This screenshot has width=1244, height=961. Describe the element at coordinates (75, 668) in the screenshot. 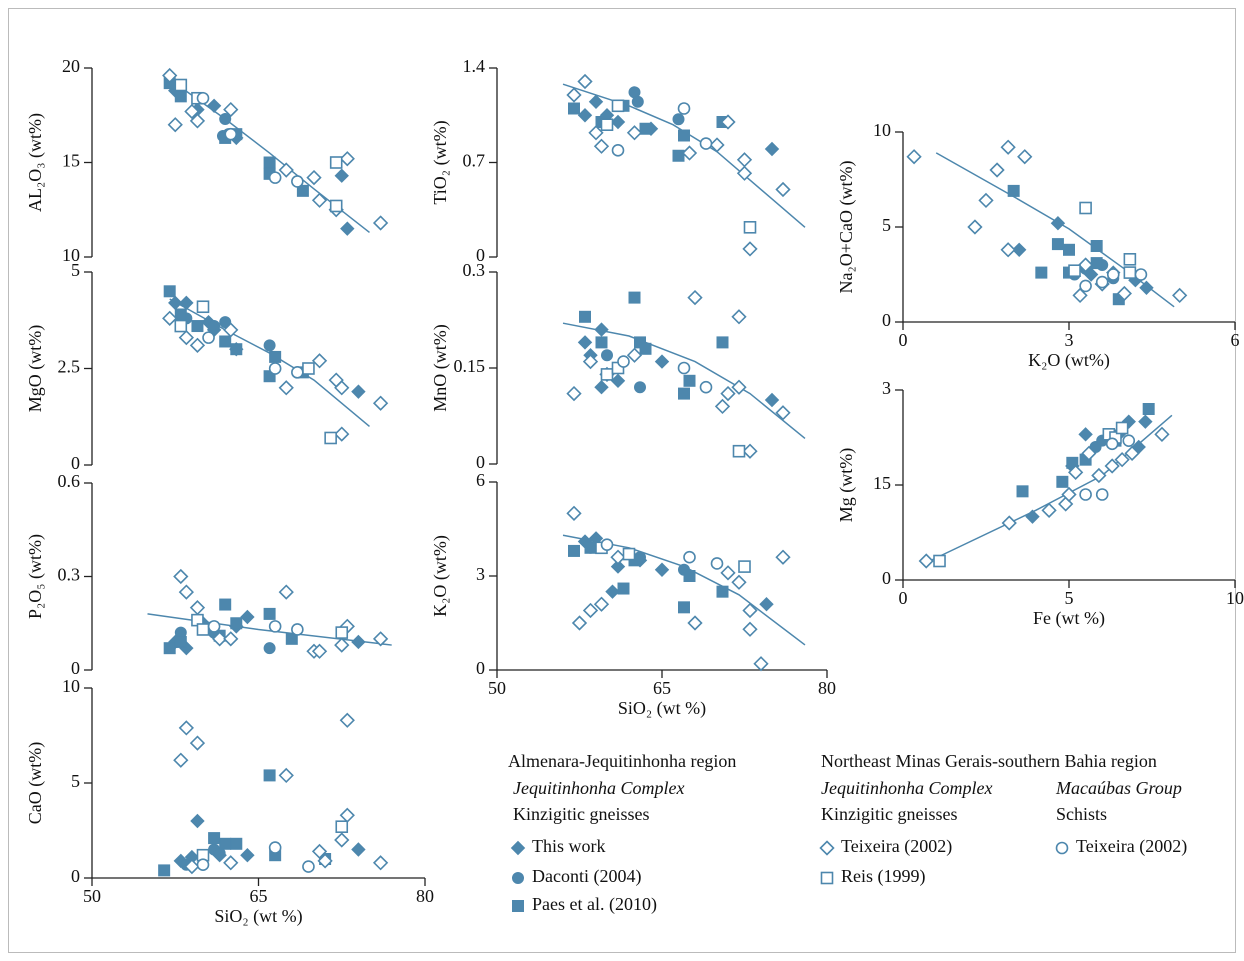

I see `y-tick-label: 0` at that location.